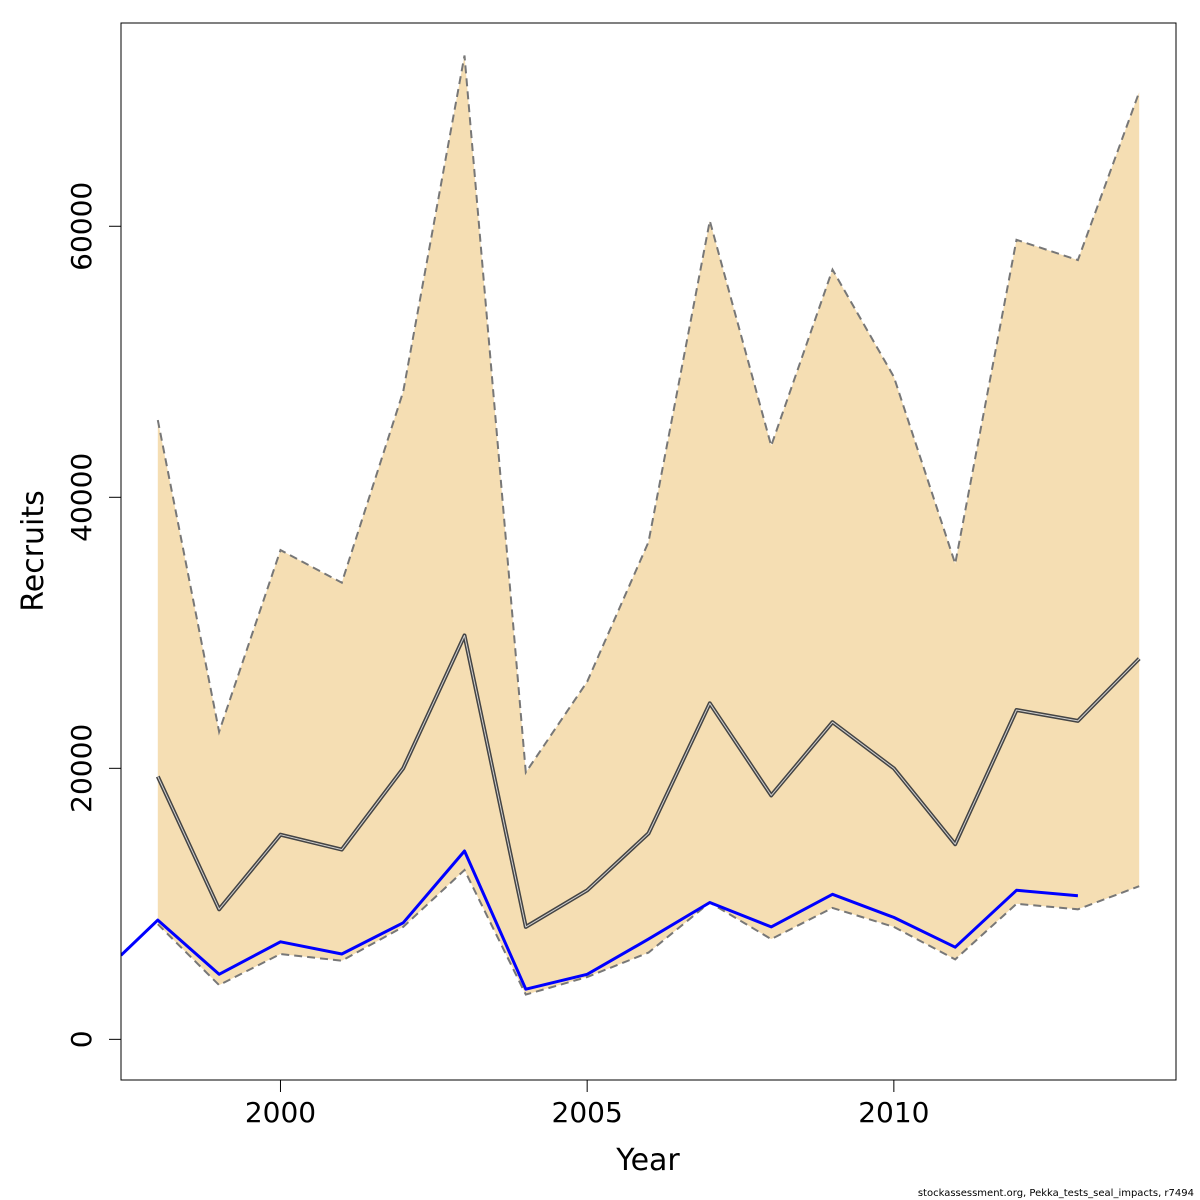 Image resolution: width=1200 pixels, height=1200 pixels. What do you see at coordinates (33, 551) in the screenshot?
I see `y-axis-title: Recruits` at bounding box center [33, 551].